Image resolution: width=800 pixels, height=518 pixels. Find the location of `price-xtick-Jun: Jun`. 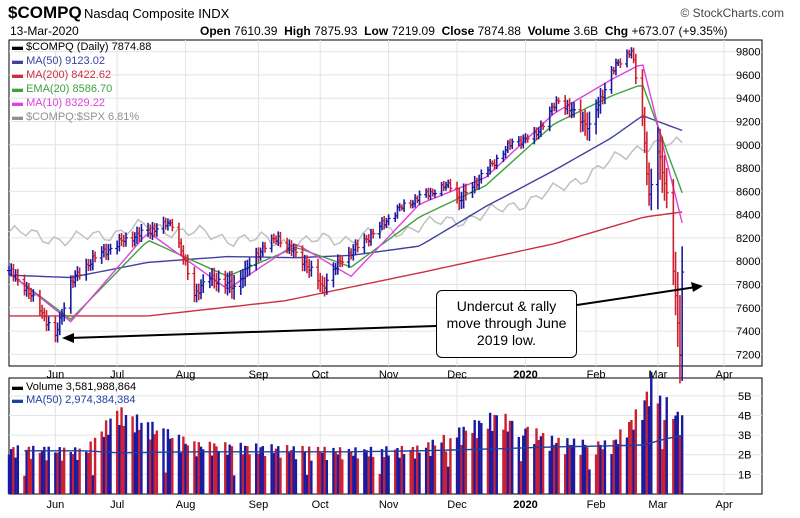

price-xtick-Jun: Jun is located at coordinates (55, 375).